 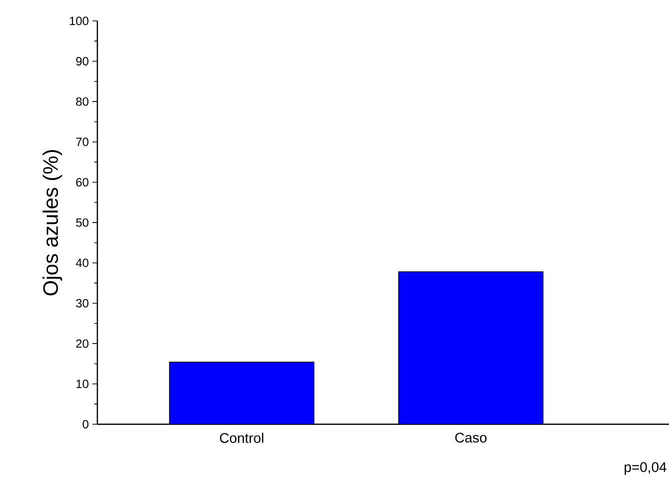 I want to click on y-tick-label: 10, so click(x=82, y=384).